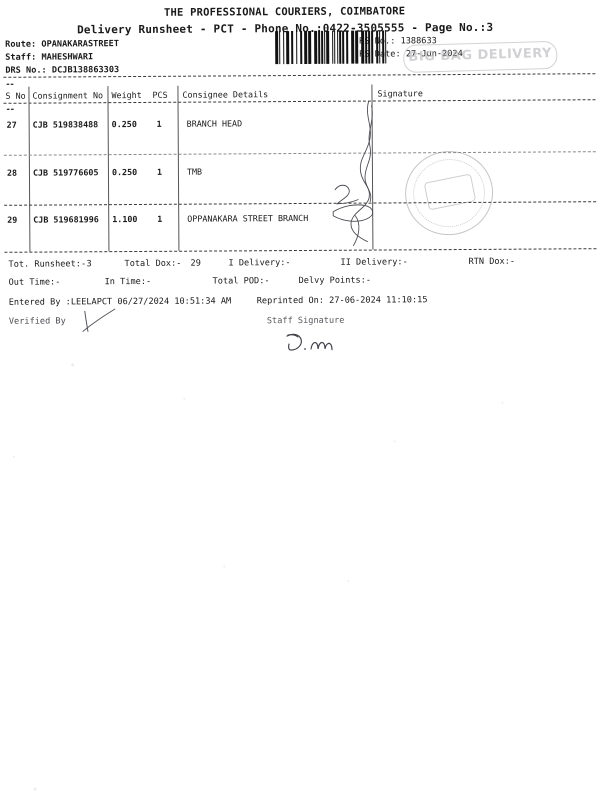  Describe the element at coordinates (241, 281) in the screenshot. I see `total-pod-label: Total POD:-` at that location.